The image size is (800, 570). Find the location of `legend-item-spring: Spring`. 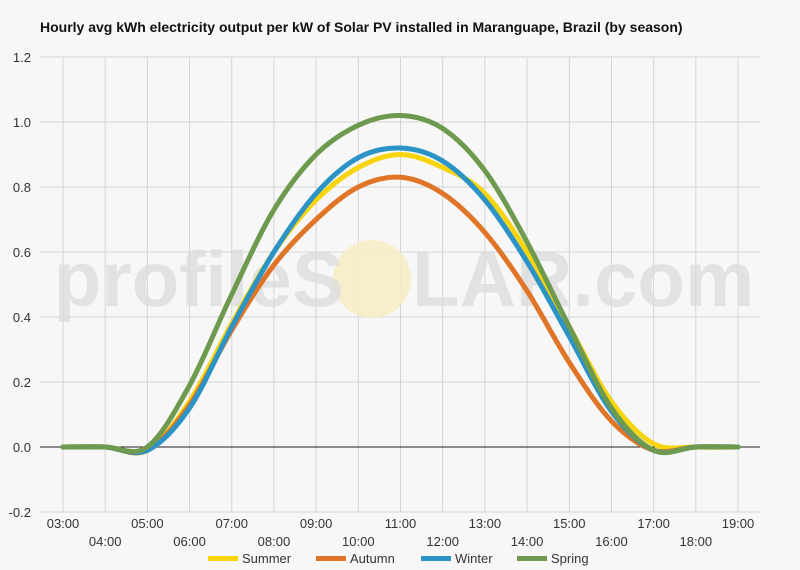

legend-item-spring: Spring is located at coordinates (553, 558).